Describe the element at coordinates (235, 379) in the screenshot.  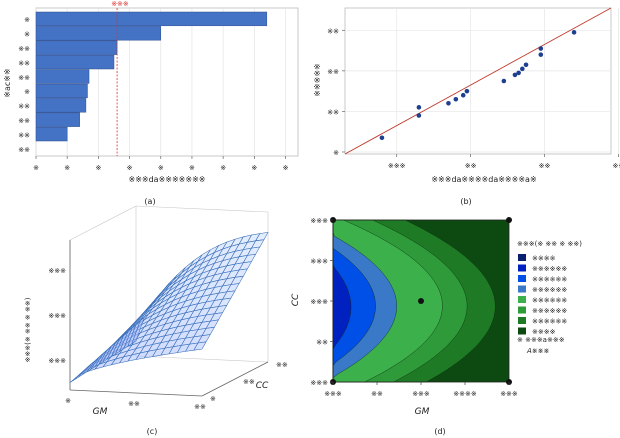
I see `panel-c-y-axis` at that location.